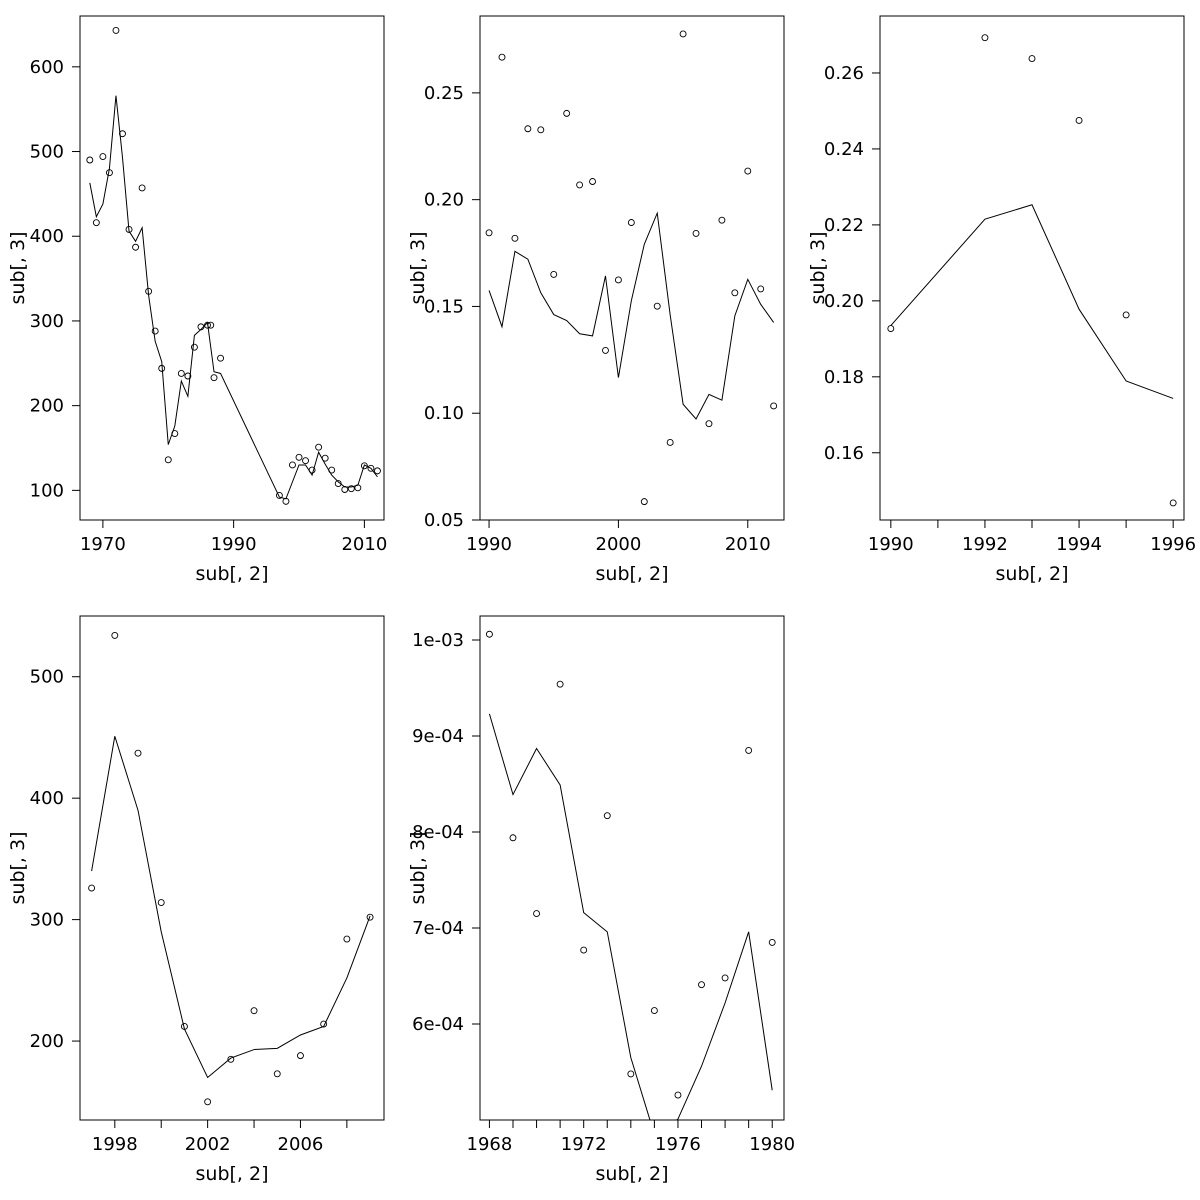  Describe the element at coordinates (619, 544) in the screenshot. I see `x-tick-label: 2000` at that location.